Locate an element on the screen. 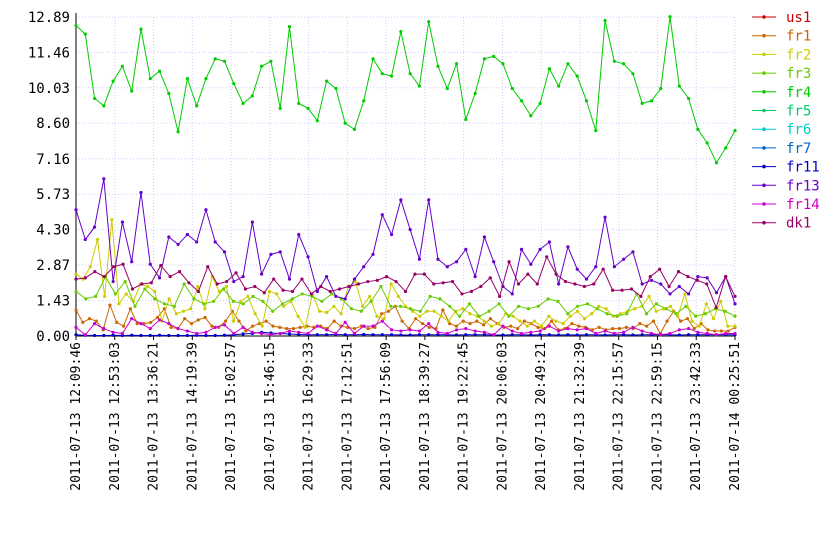 This screenshot has height=560, width=840. legend-label-fr1: fr1 is located at coordinates (798, 37).